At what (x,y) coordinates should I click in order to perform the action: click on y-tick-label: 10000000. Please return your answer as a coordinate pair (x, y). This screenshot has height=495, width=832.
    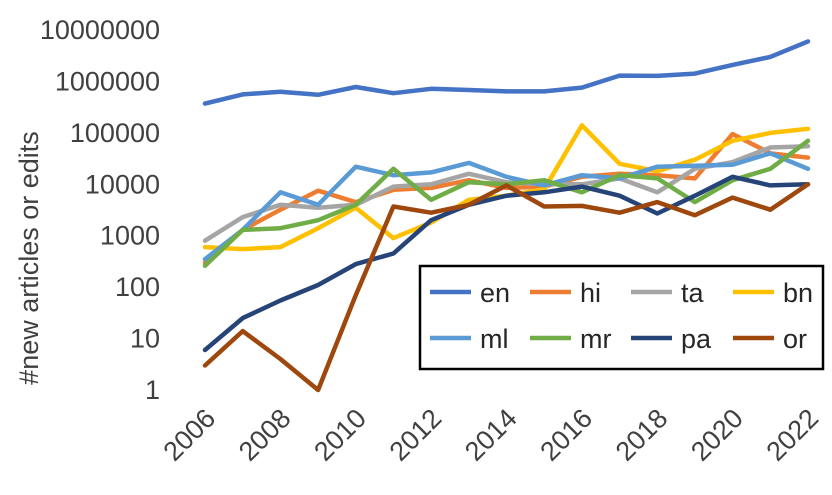
    Looking at the image, I should click on (100, 30).